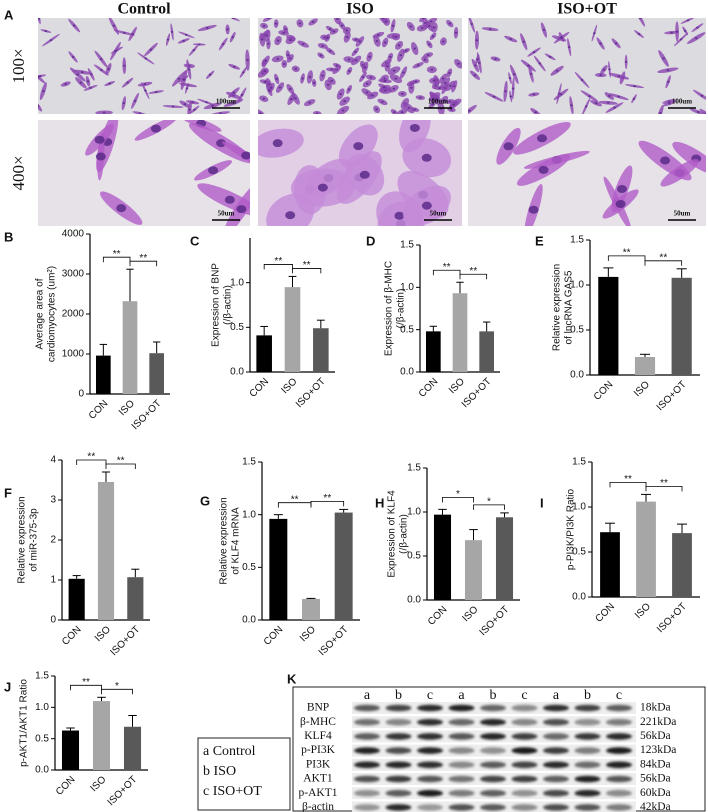 The width and height of the screenshot is (708, 812). I want to click on lane-label: a, so click(461, 695).